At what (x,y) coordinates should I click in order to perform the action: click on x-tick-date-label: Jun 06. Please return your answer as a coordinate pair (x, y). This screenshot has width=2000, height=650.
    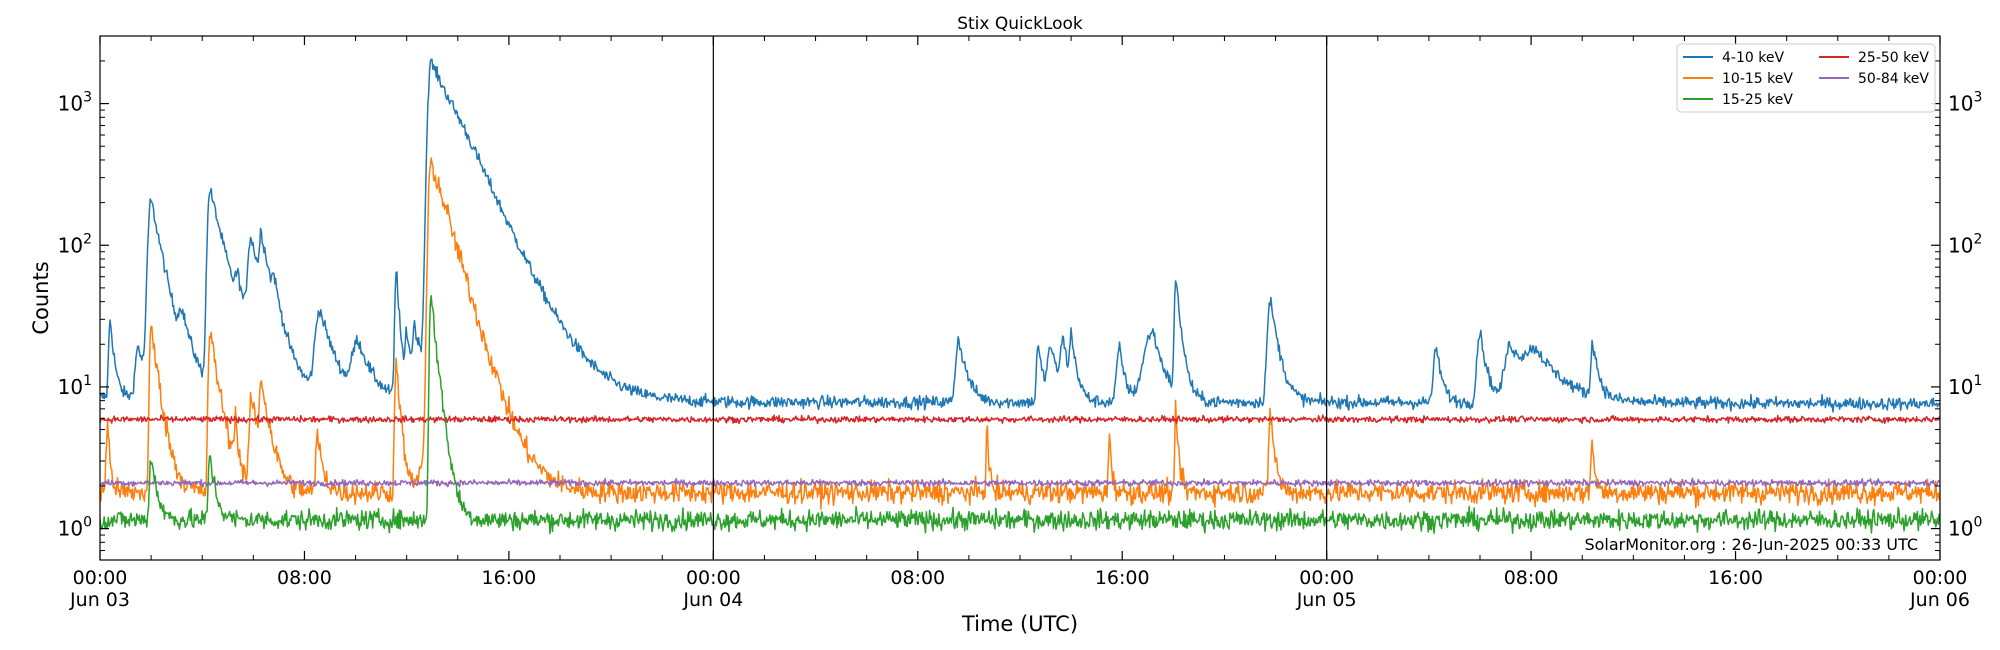
    Looking at the image, I should click on (1939, 600).